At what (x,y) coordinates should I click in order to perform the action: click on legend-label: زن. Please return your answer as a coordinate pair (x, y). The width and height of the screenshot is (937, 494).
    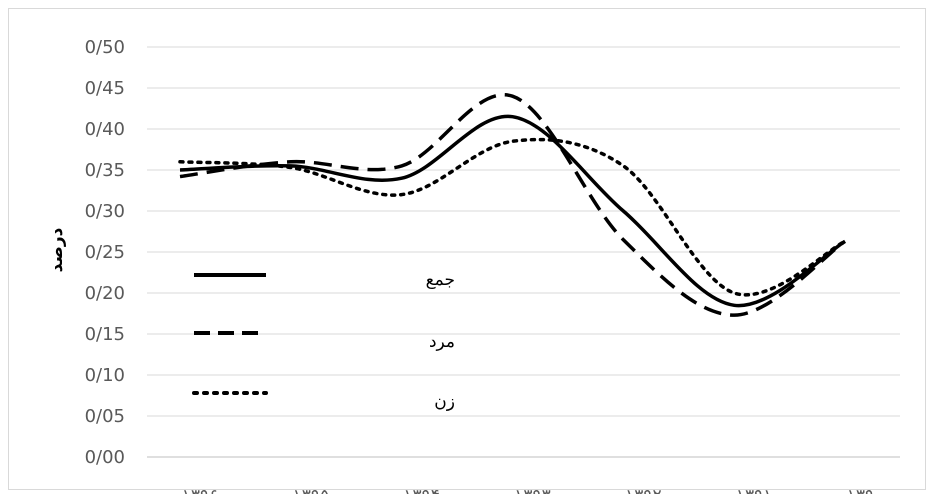
    Looking at the image, I should click on (444, 402).